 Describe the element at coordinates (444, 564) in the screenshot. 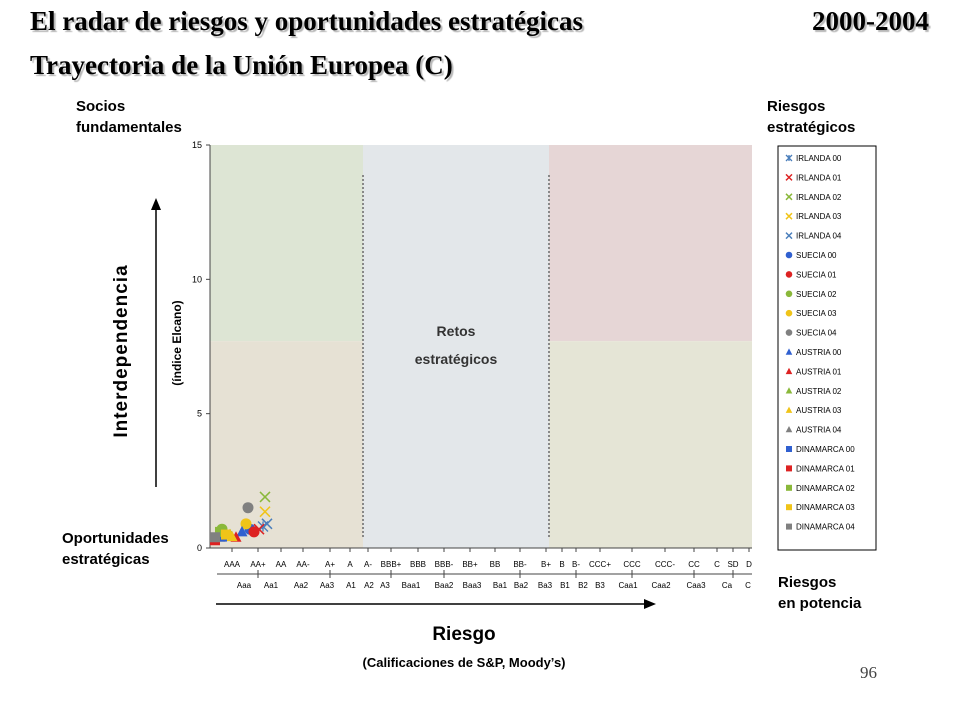

I see `x-tick-label-sp: BBB-` at that location.